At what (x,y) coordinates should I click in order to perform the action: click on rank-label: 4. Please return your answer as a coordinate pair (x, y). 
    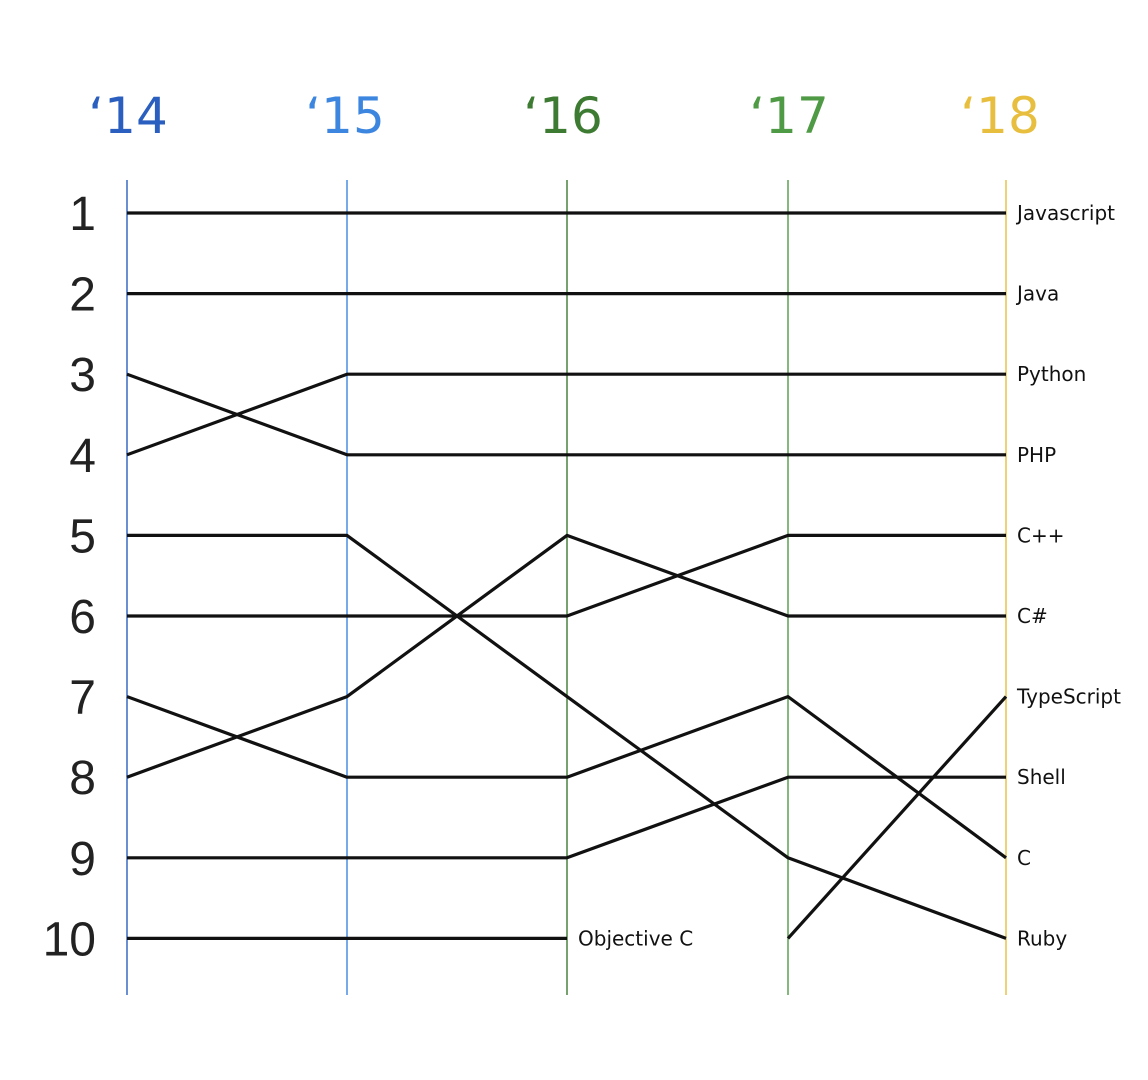
    Looking at the image, I should click on (82, 456).